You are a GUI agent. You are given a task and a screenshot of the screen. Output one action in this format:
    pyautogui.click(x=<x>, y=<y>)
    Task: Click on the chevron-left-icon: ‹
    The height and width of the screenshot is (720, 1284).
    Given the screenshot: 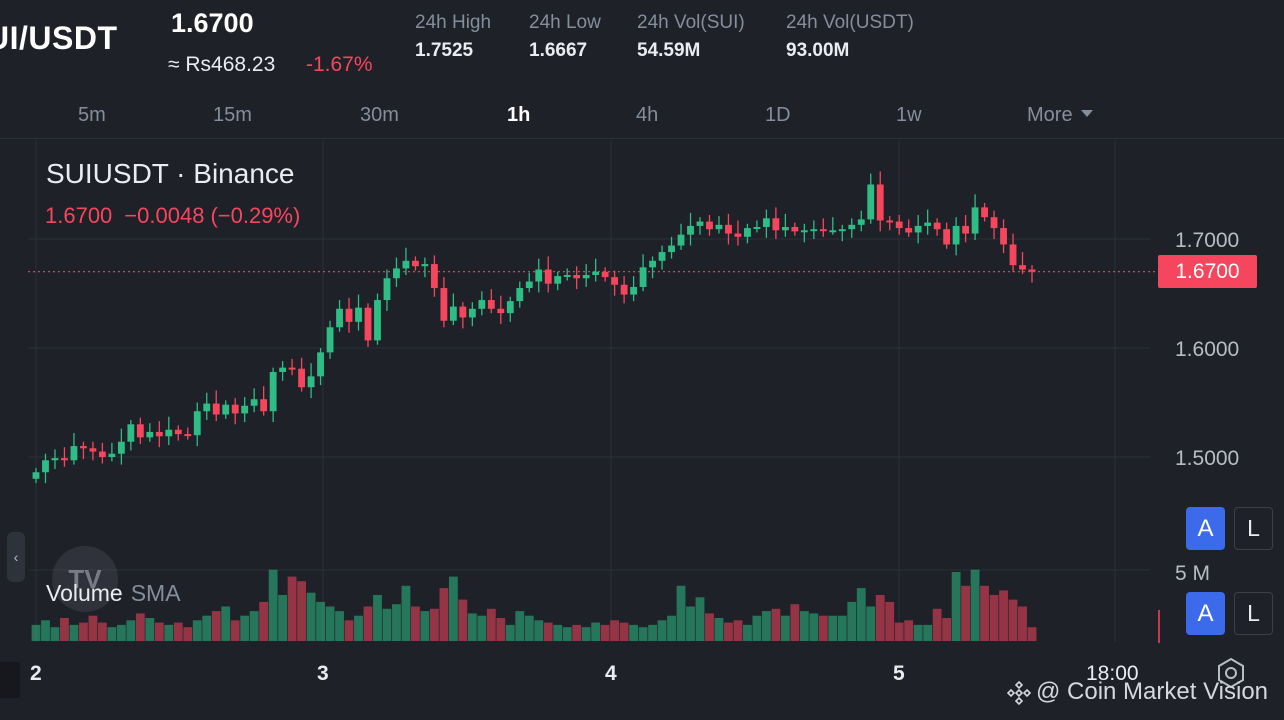 What is the action you would take?
    pyautogui.click(x=16, y=557)
    